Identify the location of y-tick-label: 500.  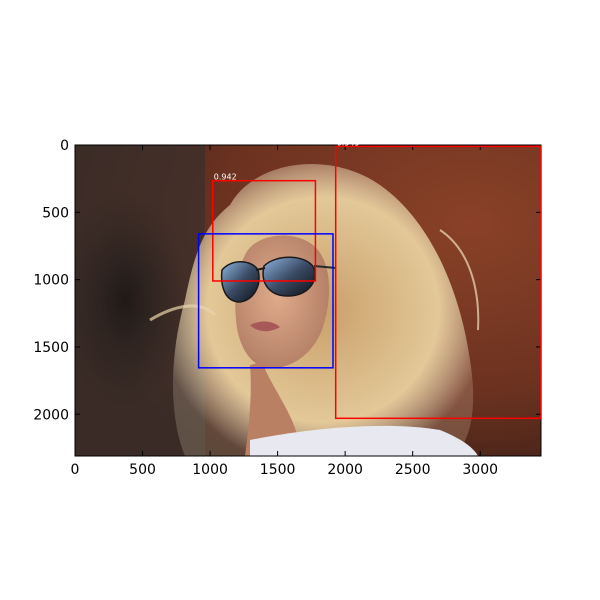
(55, 213).